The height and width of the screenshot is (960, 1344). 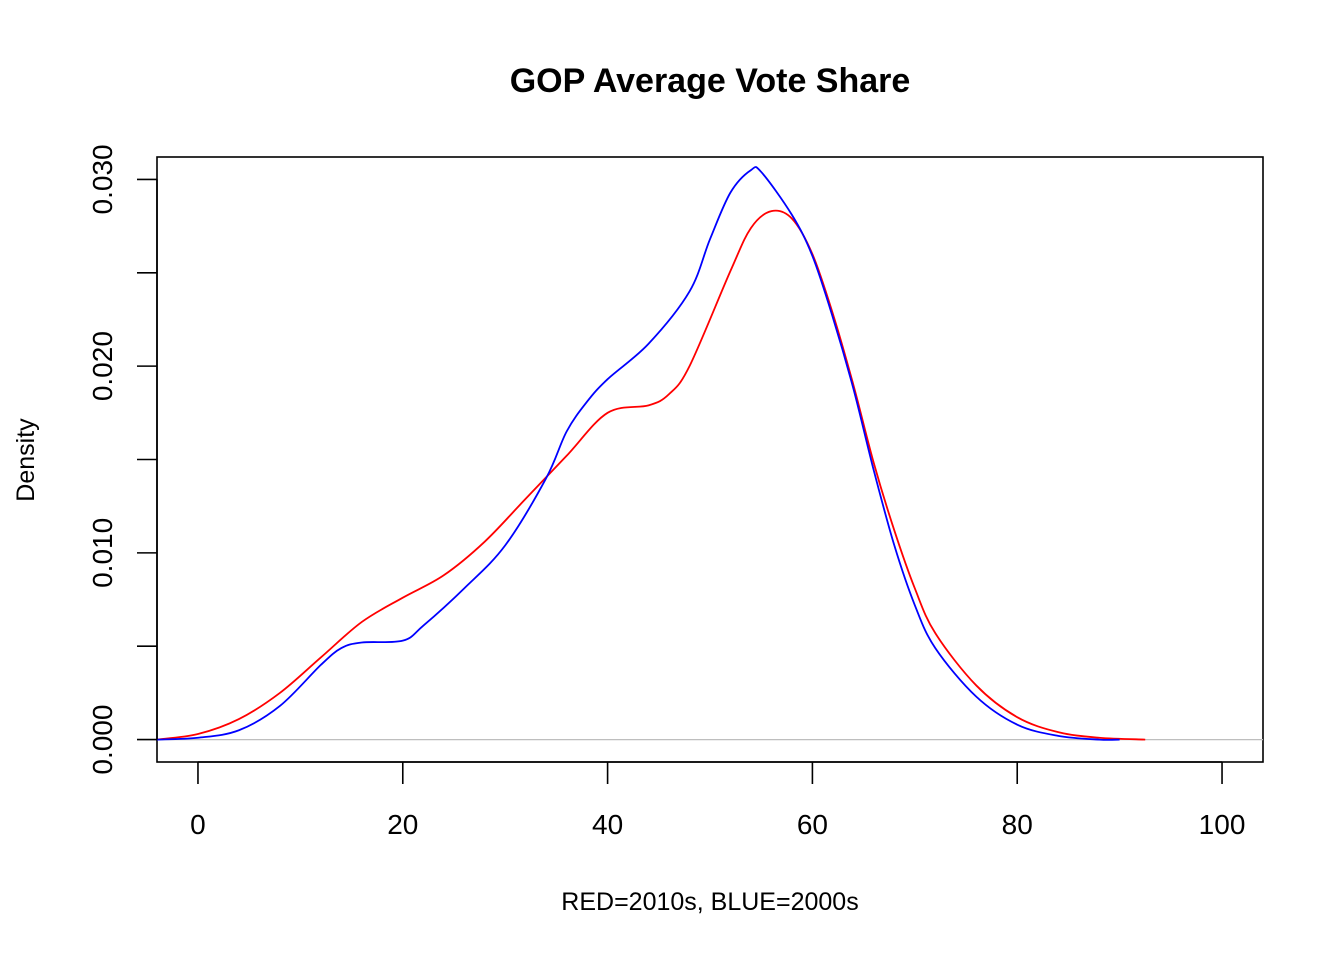 What do you see at coordinates (710, 81) in the screenshot?
I see `chart-title: GOP Average Vote Share` at bounding box center [710, 81].